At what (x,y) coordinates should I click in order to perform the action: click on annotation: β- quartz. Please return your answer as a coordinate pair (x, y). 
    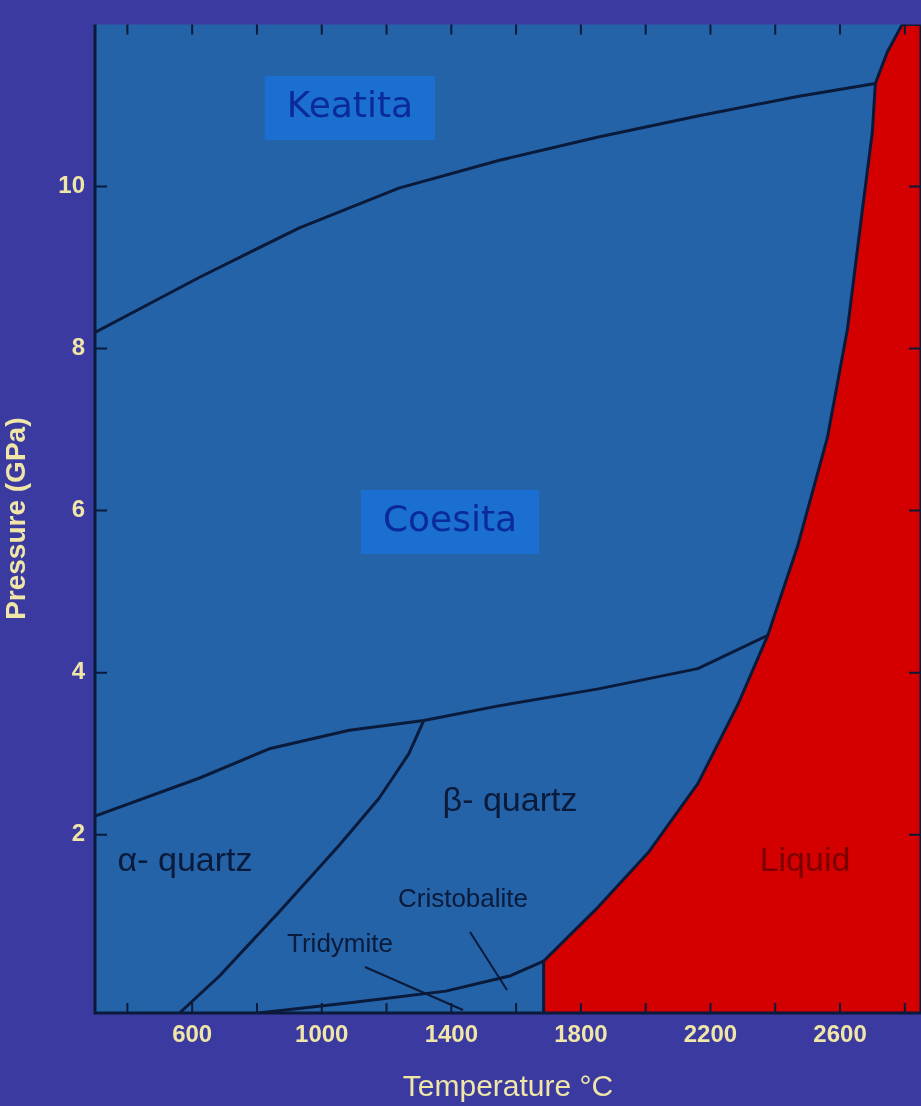
    Looking at the image, I should click on (510, 799).